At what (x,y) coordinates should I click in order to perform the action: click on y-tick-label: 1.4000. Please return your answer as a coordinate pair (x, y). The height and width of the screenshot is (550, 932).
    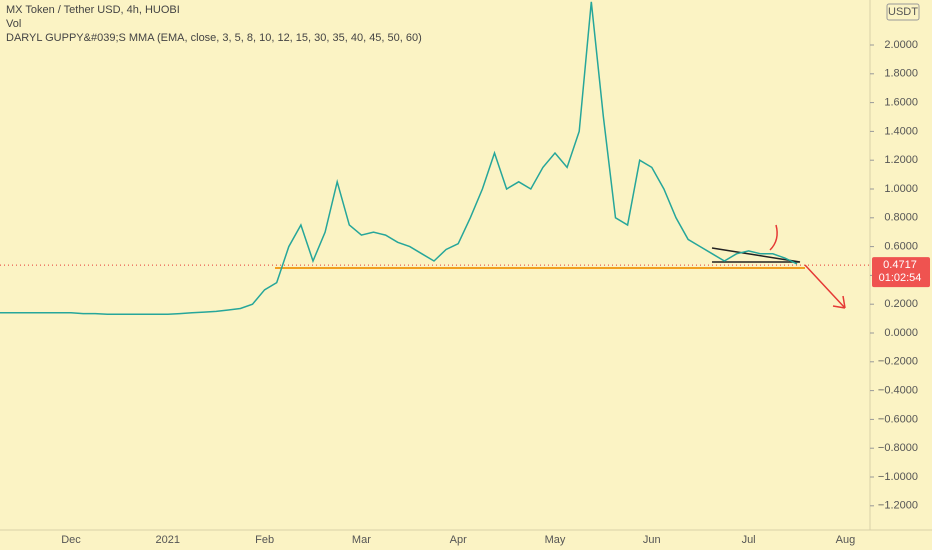
    Looking at the image, I should click on (901, 131).